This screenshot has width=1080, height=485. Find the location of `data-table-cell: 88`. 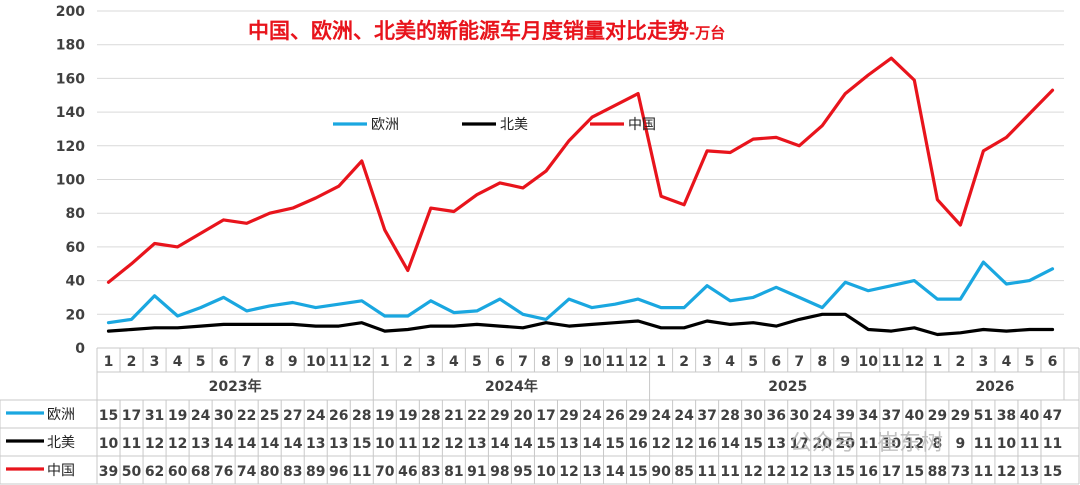

data-table-cell: 88 is located at coordinates (937, 472).